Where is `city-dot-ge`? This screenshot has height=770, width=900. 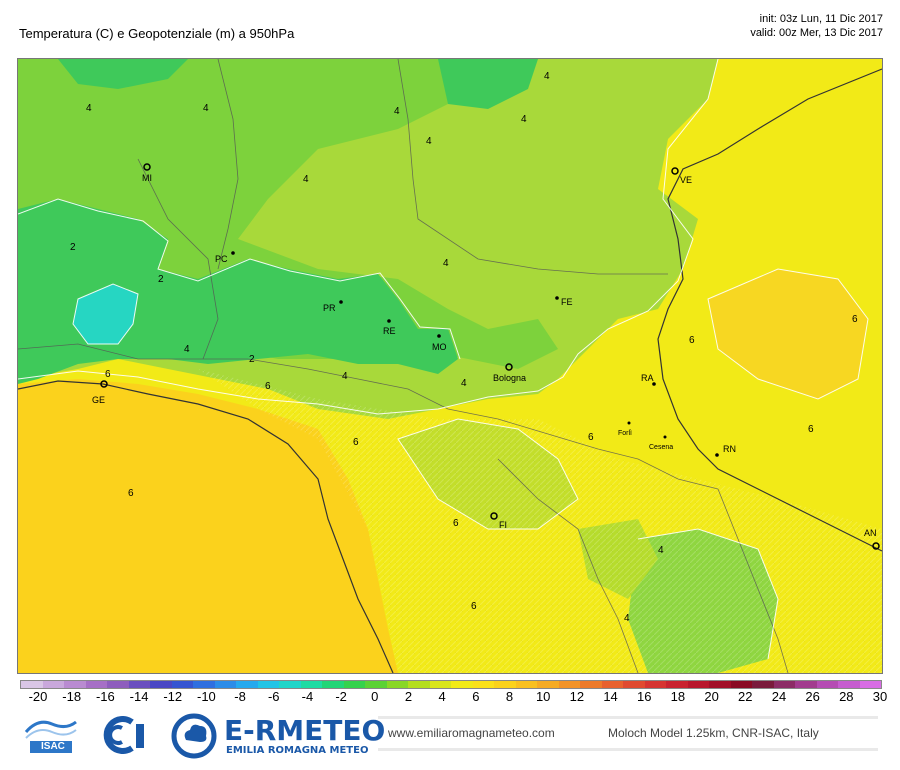 city-dot-ge is located at coordinates (104, 384).